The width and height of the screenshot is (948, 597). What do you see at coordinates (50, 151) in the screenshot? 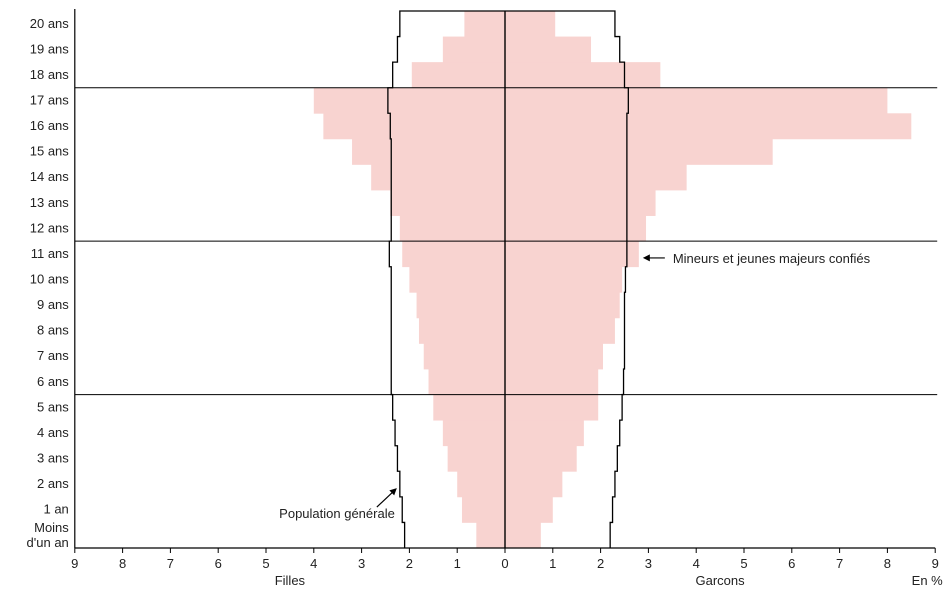
I see `age-label-15: 15 ans` at bounding box center [50, 151].